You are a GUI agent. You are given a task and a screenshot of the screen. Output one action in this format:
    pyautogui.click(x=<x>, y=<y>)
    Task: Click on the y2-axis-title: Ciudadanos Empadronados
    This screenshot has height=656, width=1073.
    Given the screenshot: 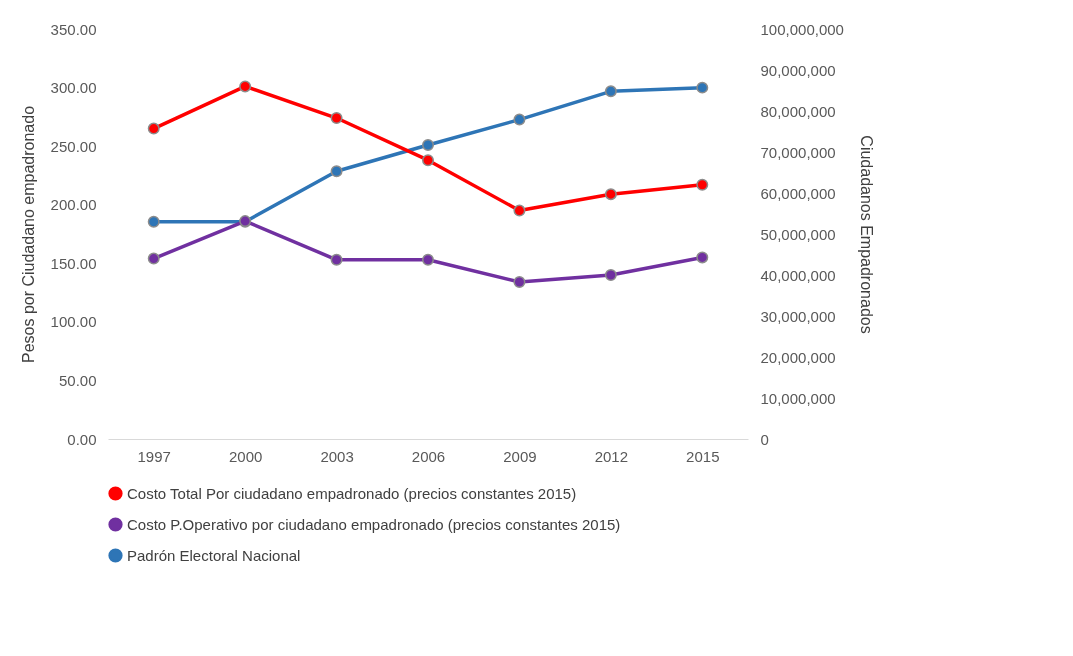 What is the action you would take?
    pyautogui.click(x=866, y=234)
    